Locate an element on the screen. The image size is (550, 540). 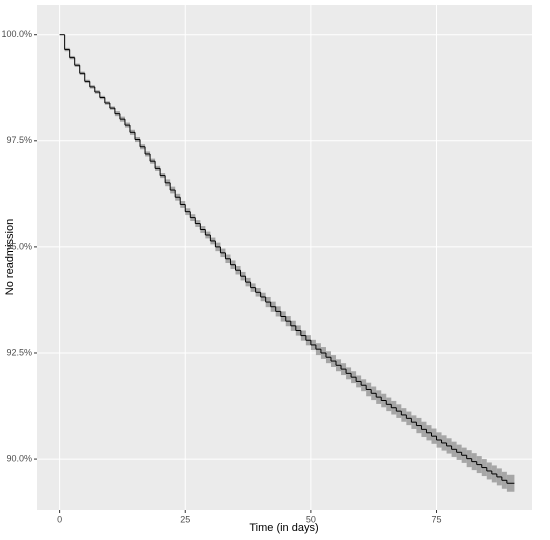
y-tick-label: 90.0% is located at coordinates (19, 458).